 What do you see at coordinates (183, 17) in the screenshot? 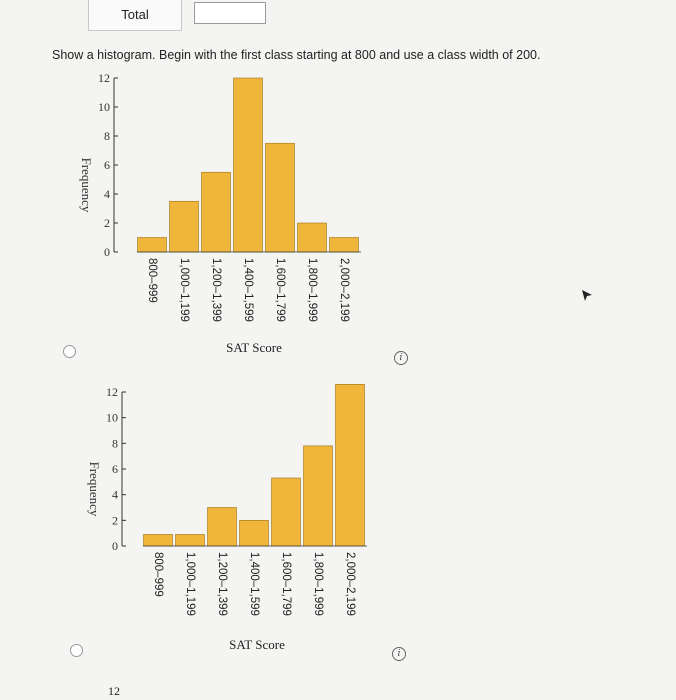
I see `table-total-row: Total` at bounding box center [183, 17].